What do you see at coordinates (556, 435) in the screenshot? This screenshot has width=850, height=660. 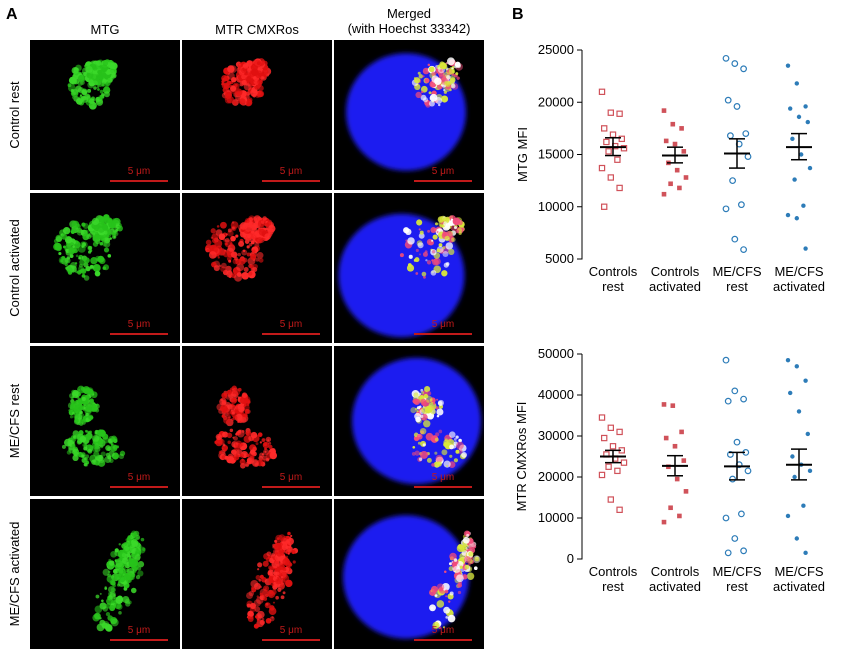 I see `y-tick-label: 30000` at bounding box center [556, 435].